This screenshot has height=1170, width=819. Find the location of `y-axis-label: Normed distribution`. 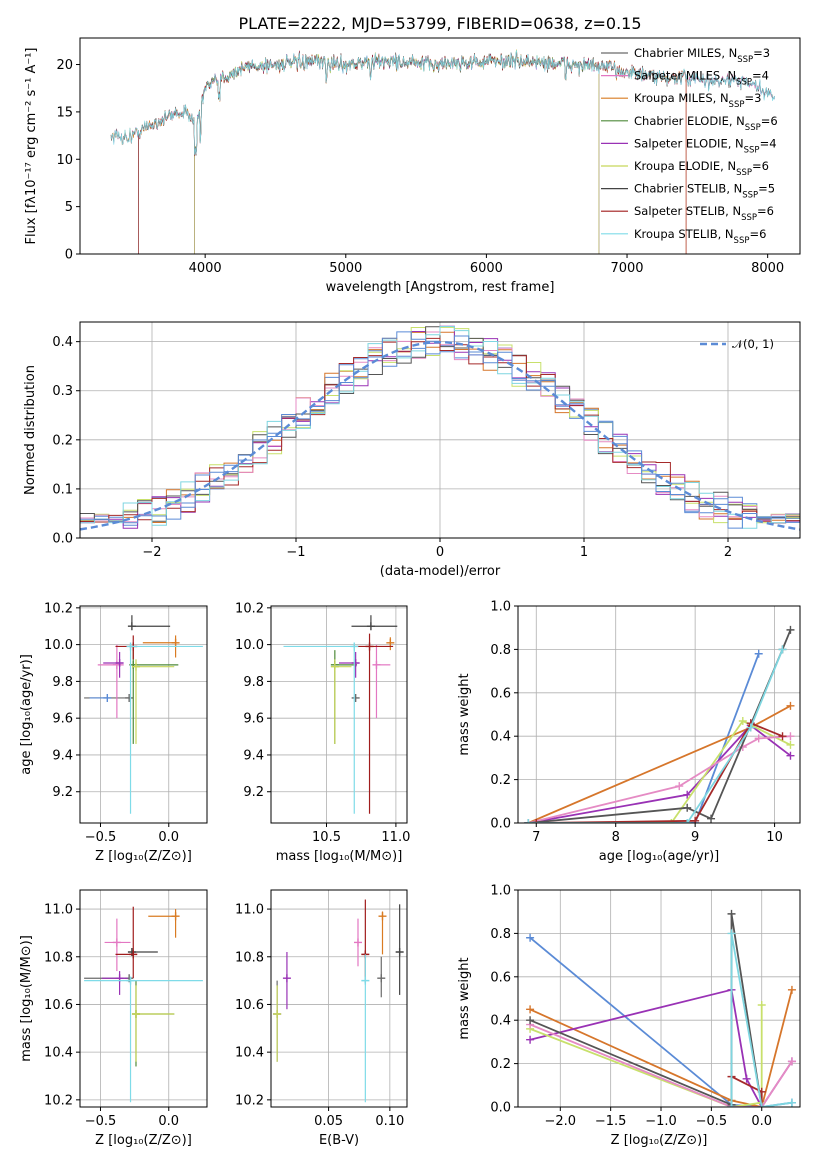

y-axis-label: Normed distribution is located at coordinates (30, 430).